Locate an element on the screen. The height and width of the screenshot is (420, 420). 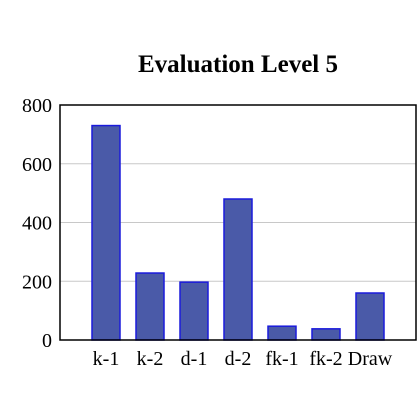
y-tick-label: 200 is located at coordinates (37, 282).